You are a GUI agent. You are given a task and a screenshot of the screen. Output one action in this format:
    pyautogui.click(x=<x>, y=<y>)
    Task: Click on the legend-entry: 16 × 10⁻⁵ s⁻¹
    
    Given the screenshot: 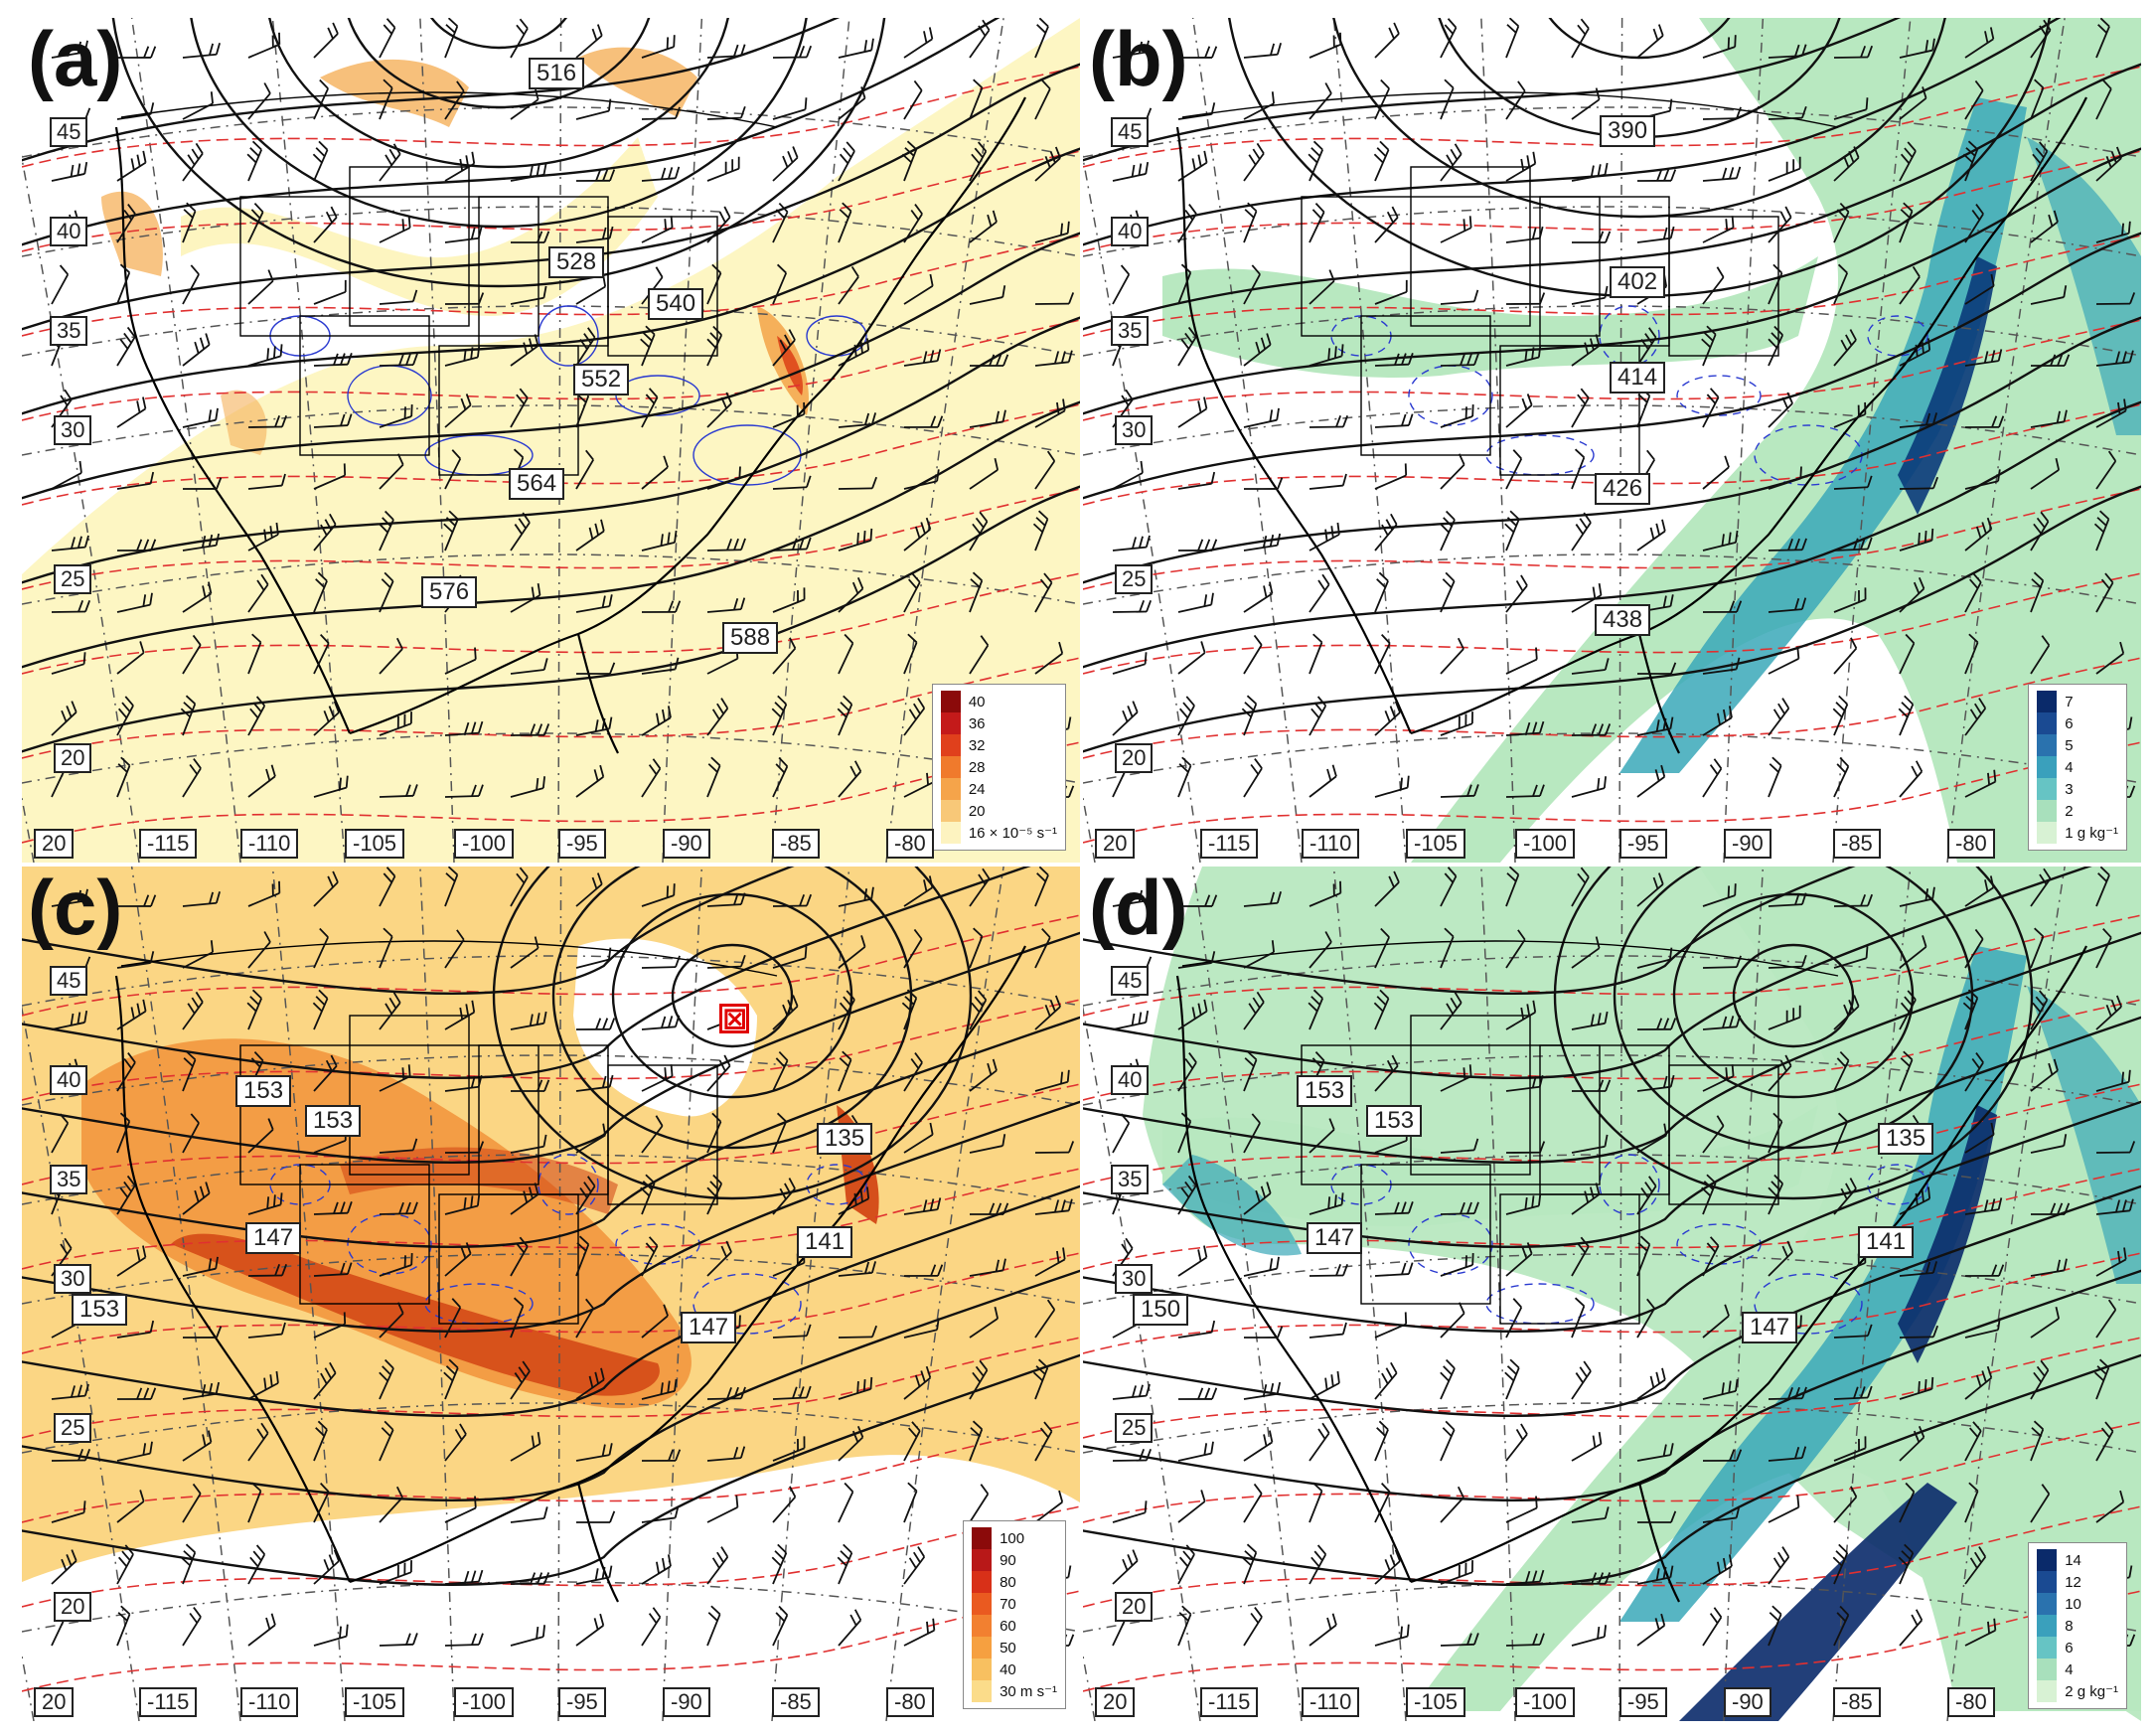 What is the action you would take?
    pyautogui.click(x=999, y=833)
    